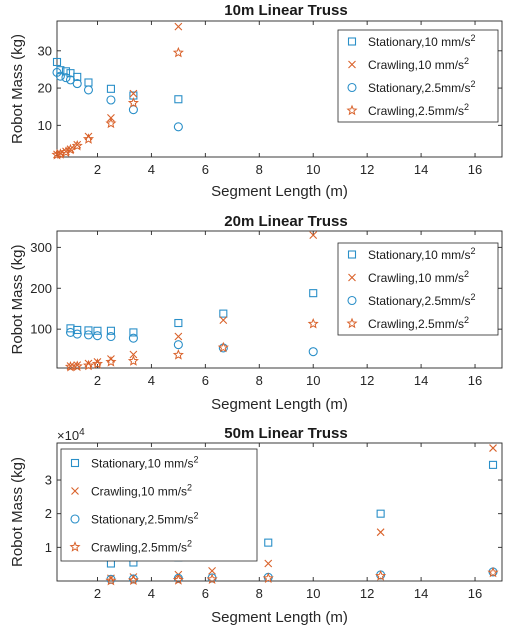 Image resolution: width=526 pixels, height=633 pixels. Describe the element at coordinates (45, 125) in the screenshot. I see `y-tick-label: 10` at that location.